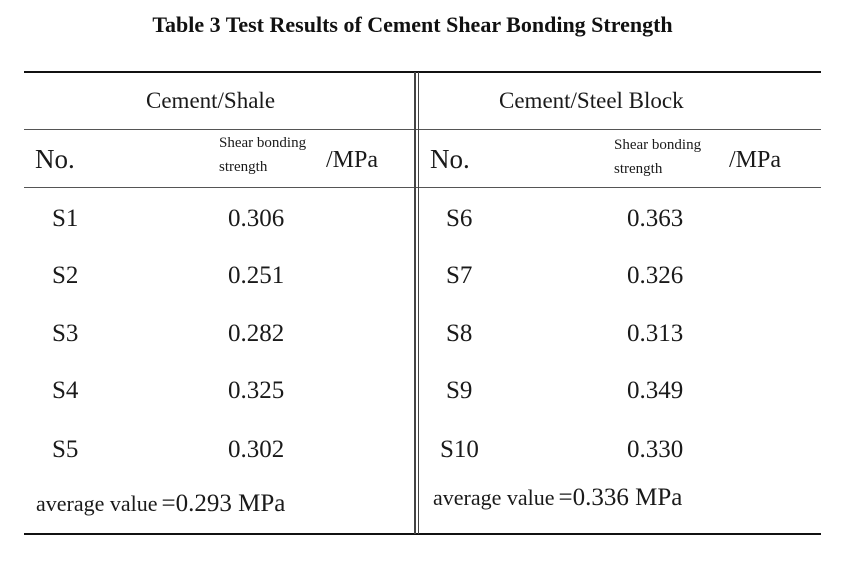 The height and width of the screenshot is (565, 851). What do you see at coordinates (459, 449) in the screenshot?
I see `sample-id: S10` at bounding box center [459, 449].